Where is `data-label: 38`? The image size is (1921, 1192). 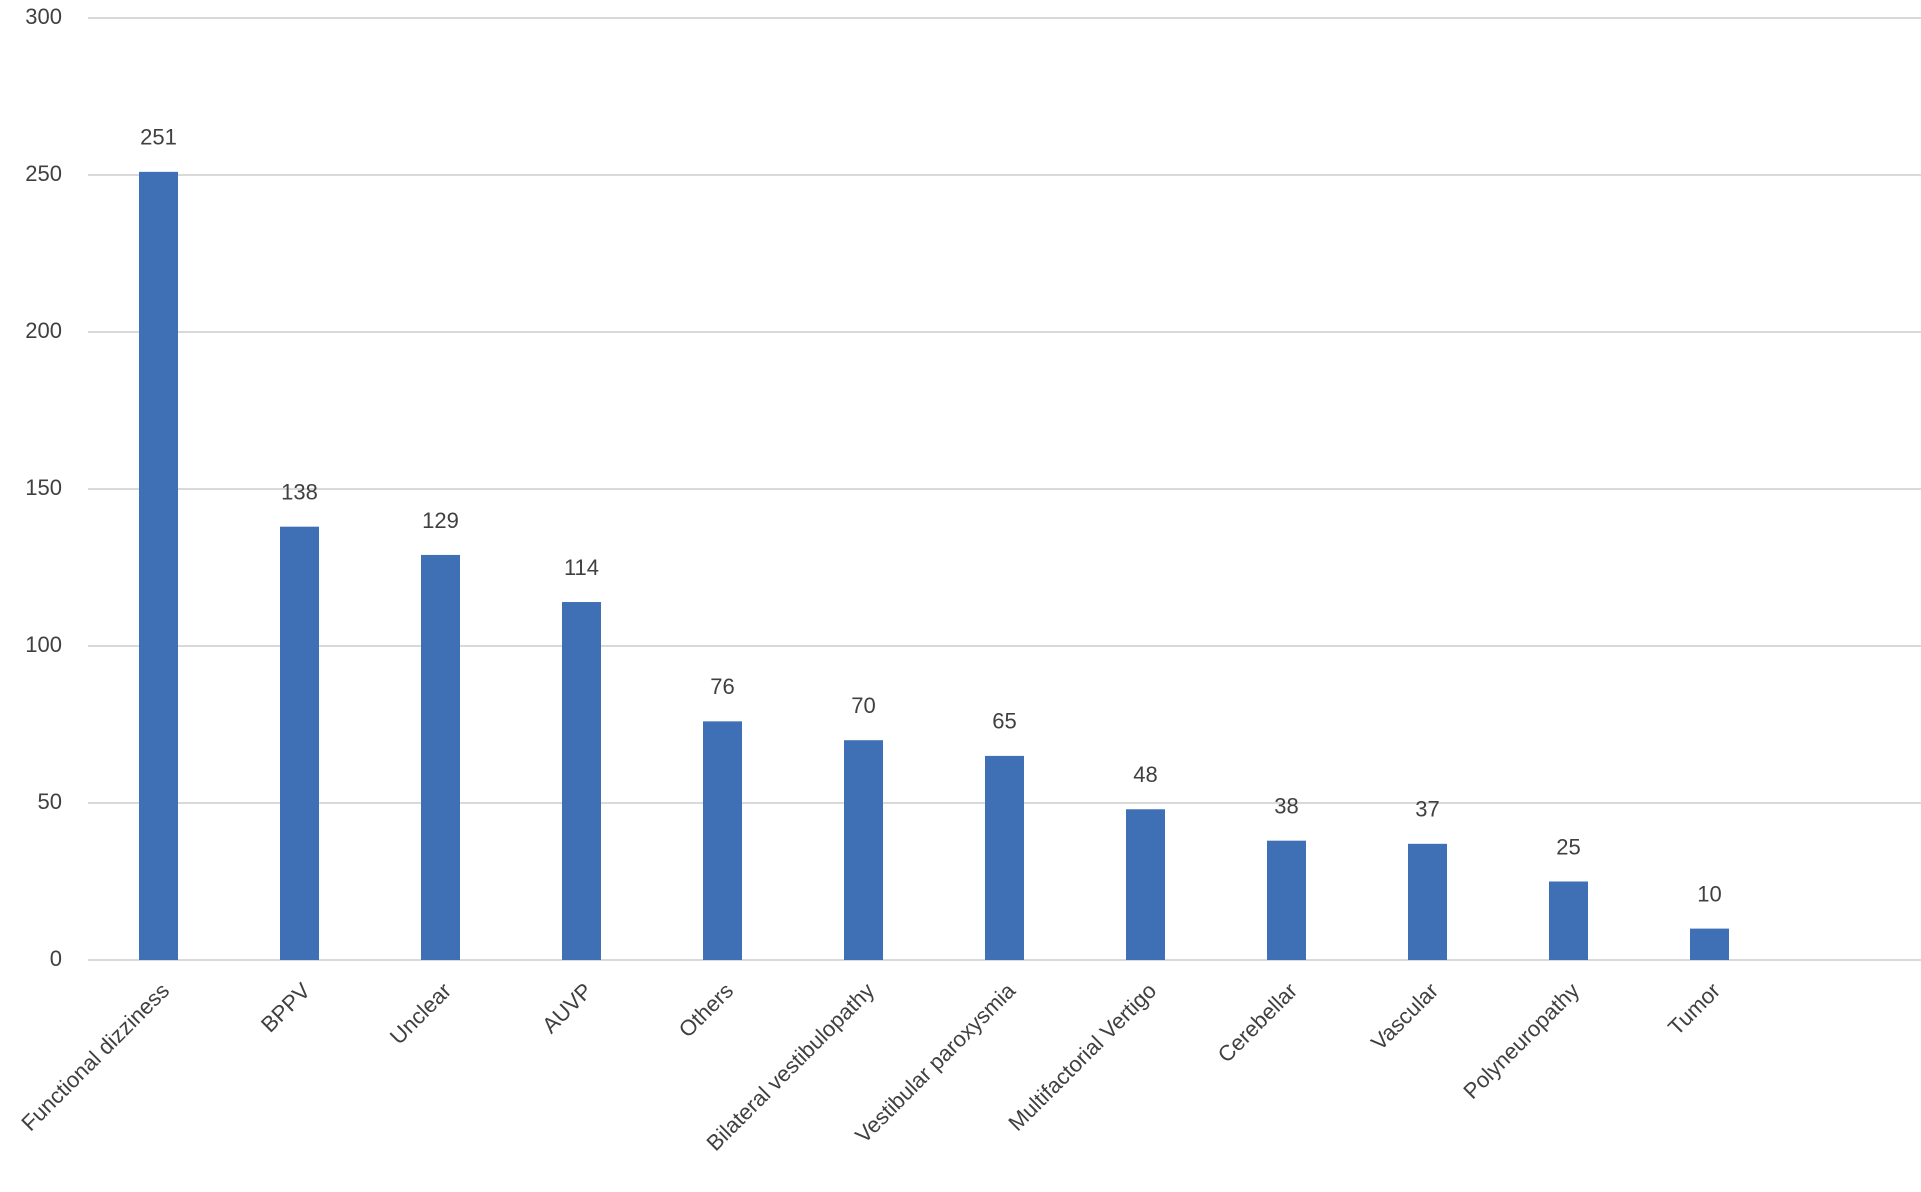
data-label: 38 is located at coordinates (1286, 805).